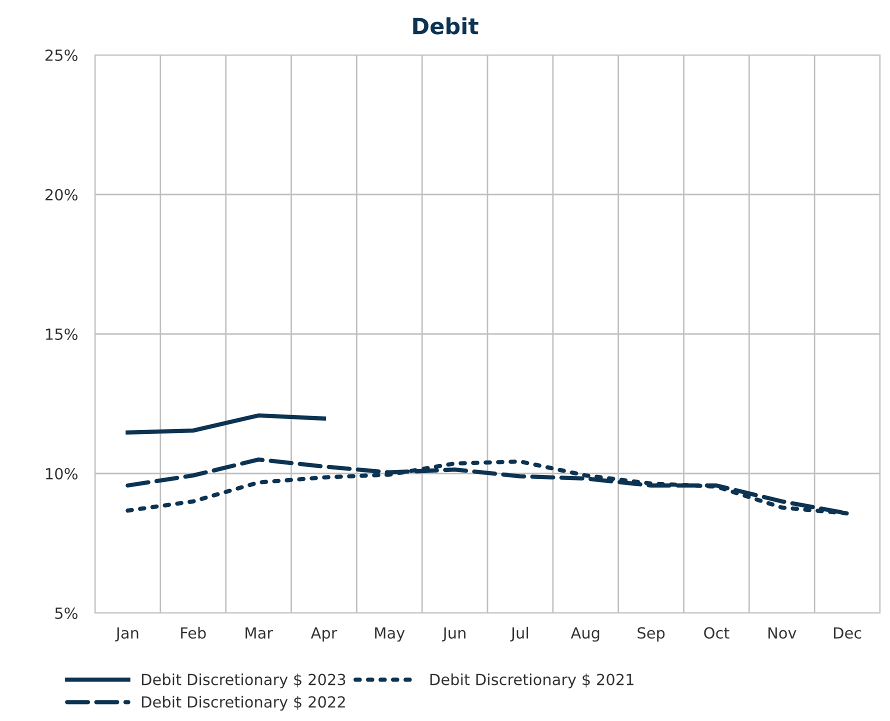  Describe the element at coordinates (61, 55) in the screenshot. I see `y-tick-label: 25%` at that location.